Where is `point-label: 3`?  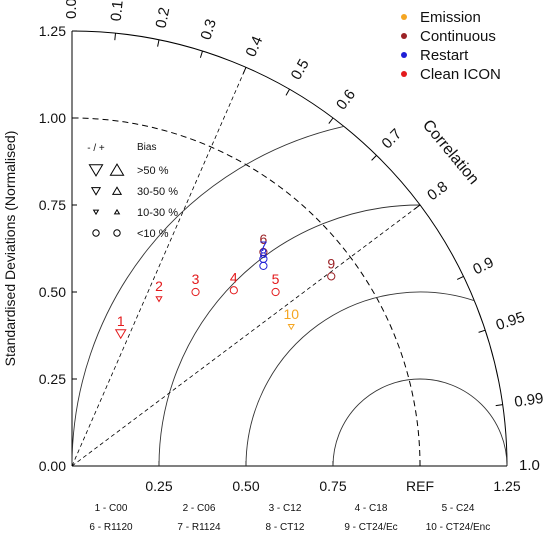 point-label: 3 is located at coordinates (196, 279).